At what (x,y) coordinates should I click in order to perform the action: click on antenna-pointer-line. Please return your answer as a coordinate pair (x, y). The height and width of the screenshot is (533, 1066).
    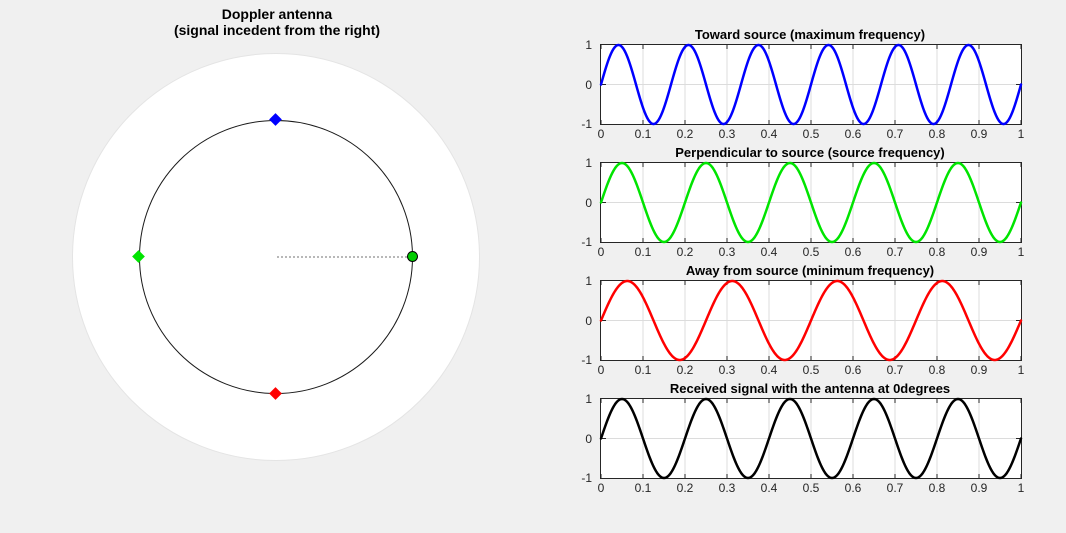
    Looking at the image, I should click on (342, 257).